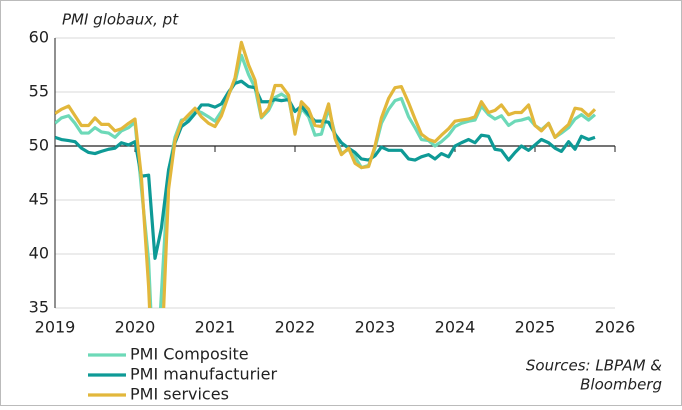 The height and width of the screenshot is (410, 682). I want to click on x-tick-label: 2023, so click(375, 327).